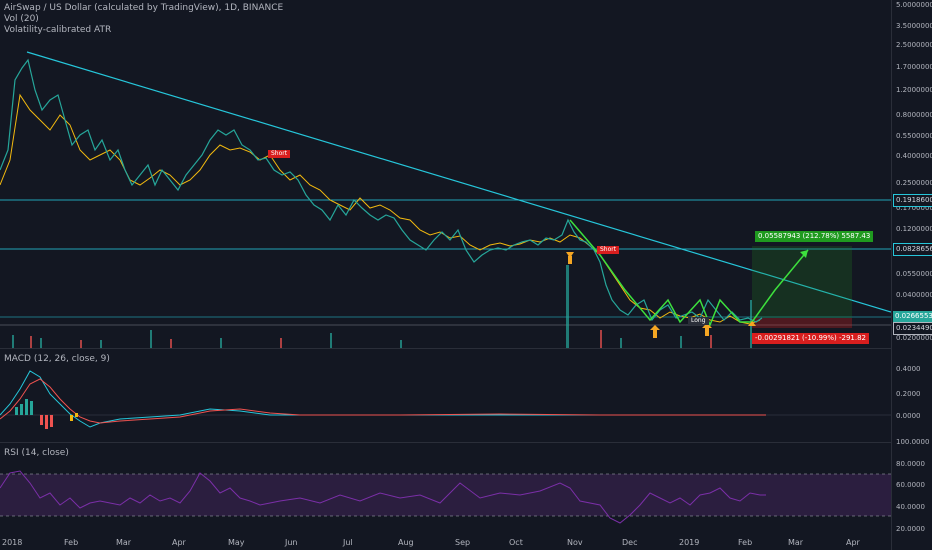 The image size is (932, 550). Describe the element at coordinates (914, 5) in the screenshot. I see `price-tick: 5.00000000` at that location.